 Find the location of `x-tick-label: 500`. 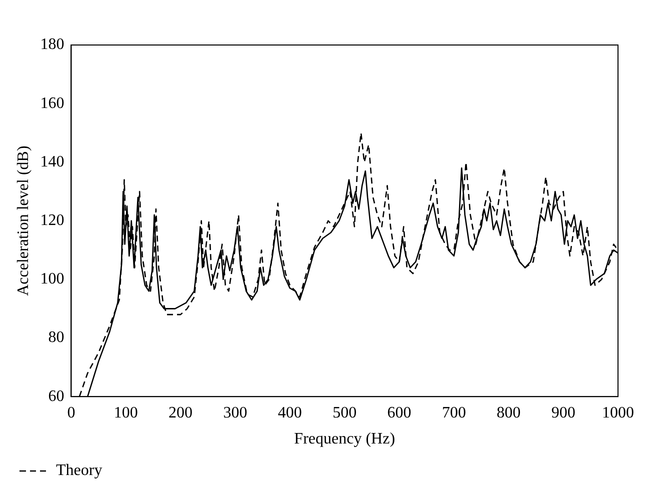

x-tick-label: 500 is located at coordinates (344, 413).